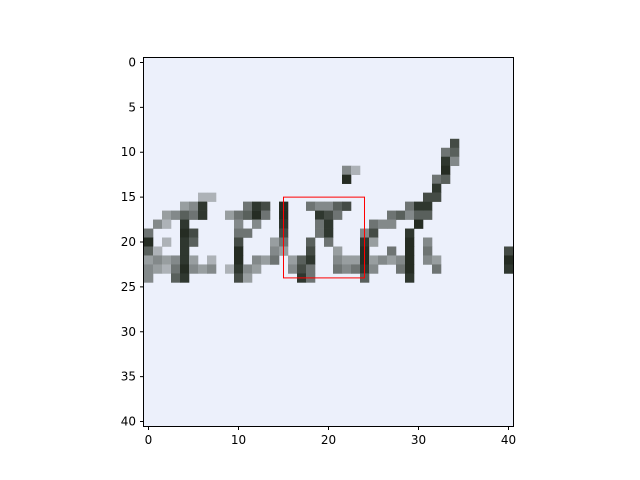  What do you see at coordinates (149, 440) in the screenshot?
I see `x-tick-label: 0` at bounding box center [149, 440].